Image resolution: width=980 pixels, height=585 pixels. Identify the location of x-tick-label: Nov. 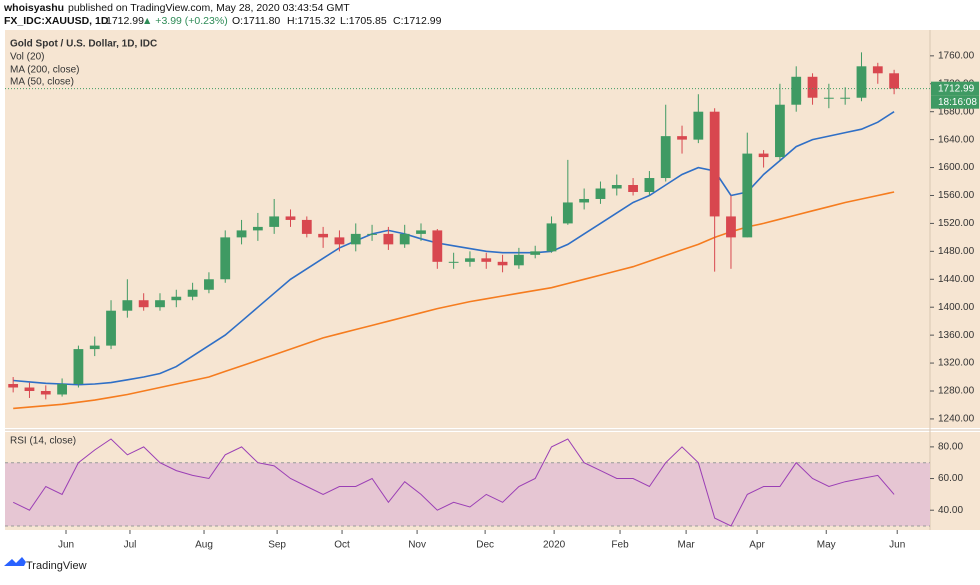
(417, 545).